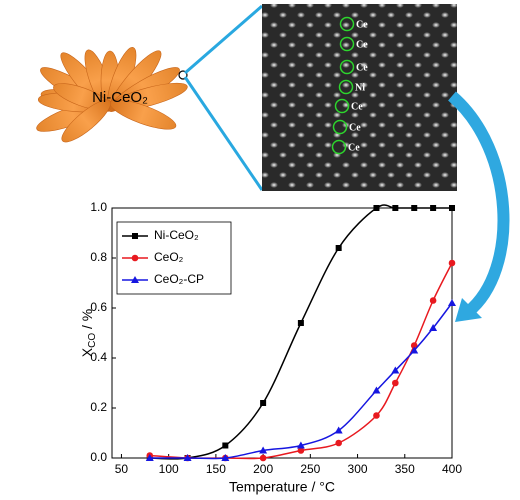  Describe the element at coordinates (360, 87) in the screenshot. I see `atom-label: Ni` at that location.